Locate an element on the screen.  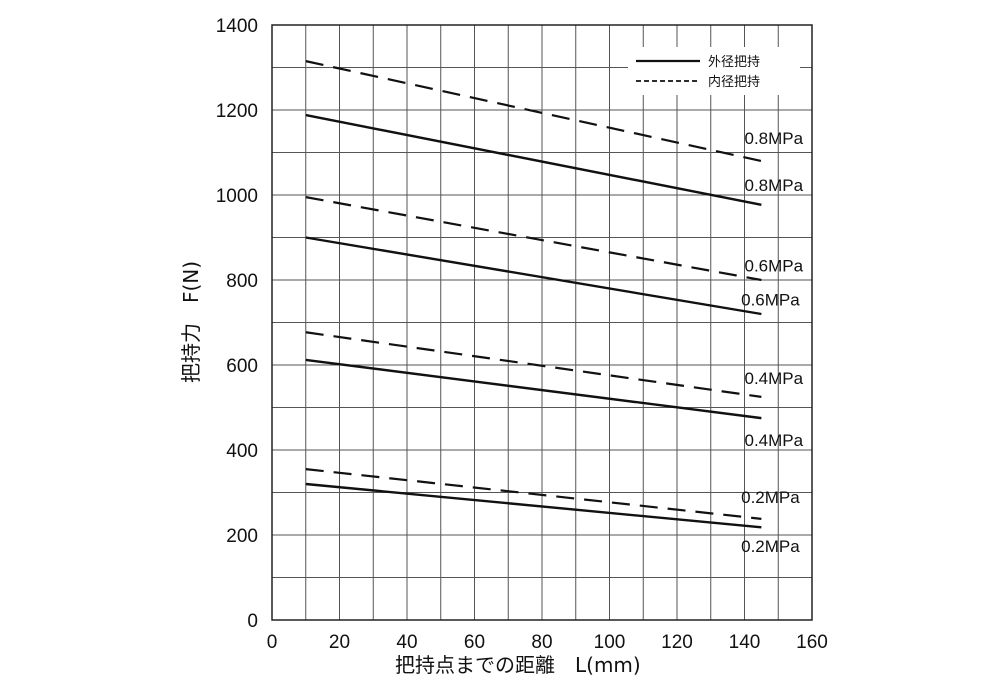
series-line-outer-0-6MPa is located at coordinates (533, 276).